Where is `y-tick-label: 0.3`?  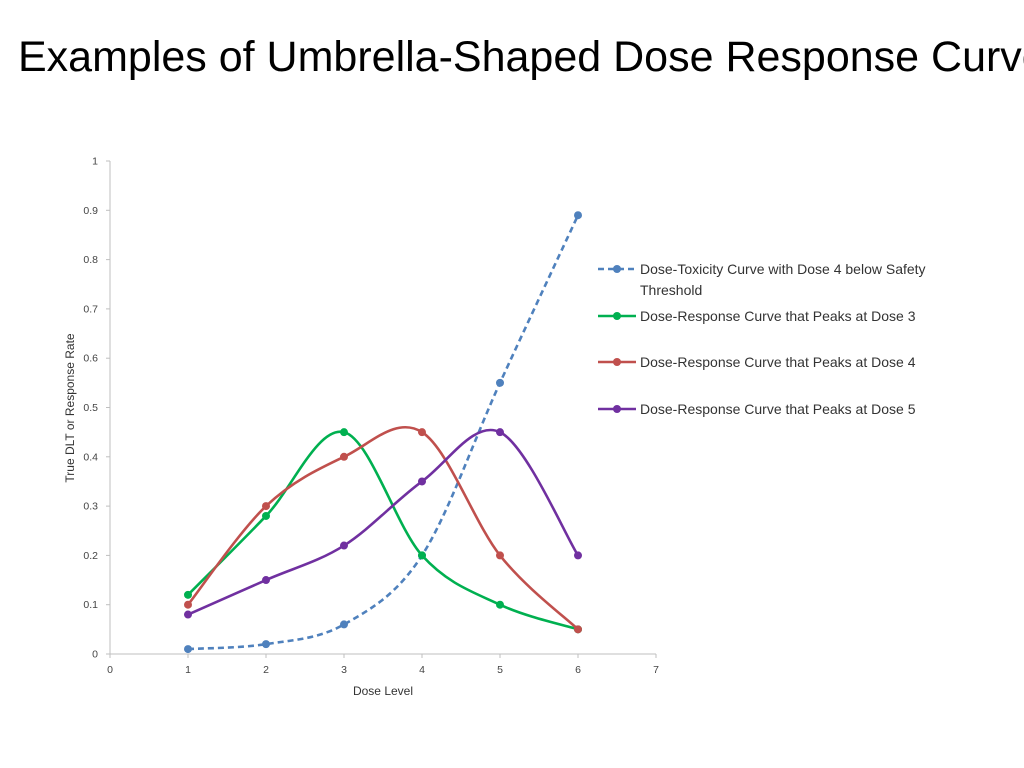
y-tick-label: 0.3 is located at coordinates (90, 507).